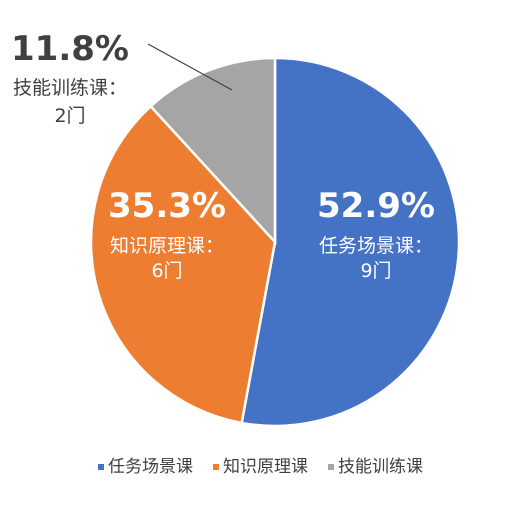 This screenshot has height=518, width=506. Describe the element at coordinates (380, 467) in the screenshot. I see `legend-entry: 技能训练课` at that location.